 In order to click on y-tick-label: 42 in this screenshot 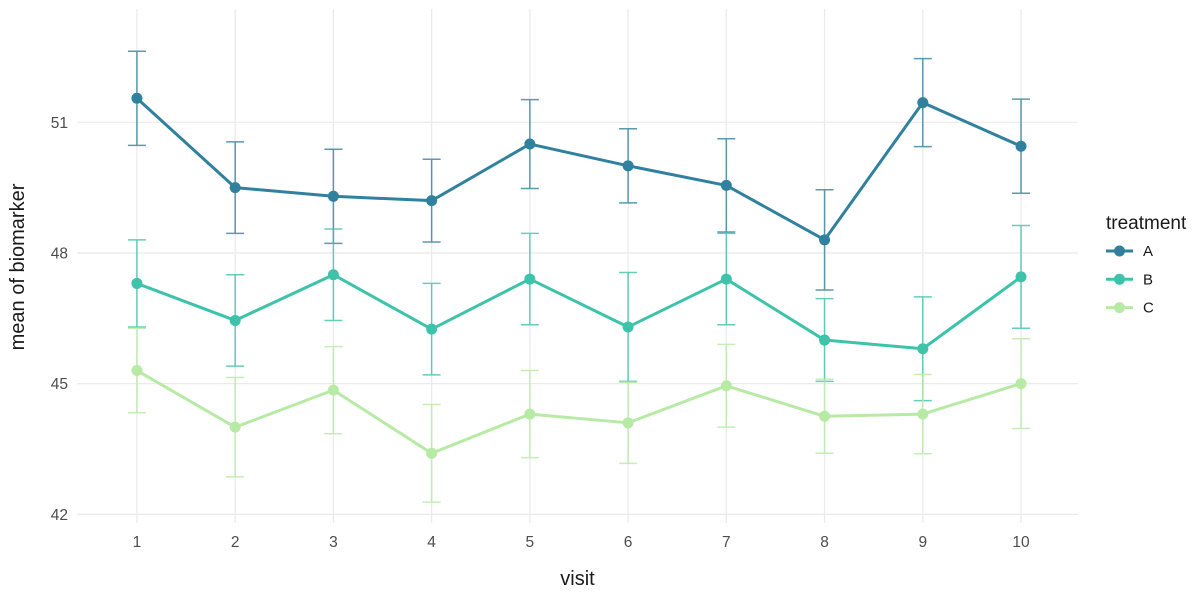, I will do `click(59, 515)`.